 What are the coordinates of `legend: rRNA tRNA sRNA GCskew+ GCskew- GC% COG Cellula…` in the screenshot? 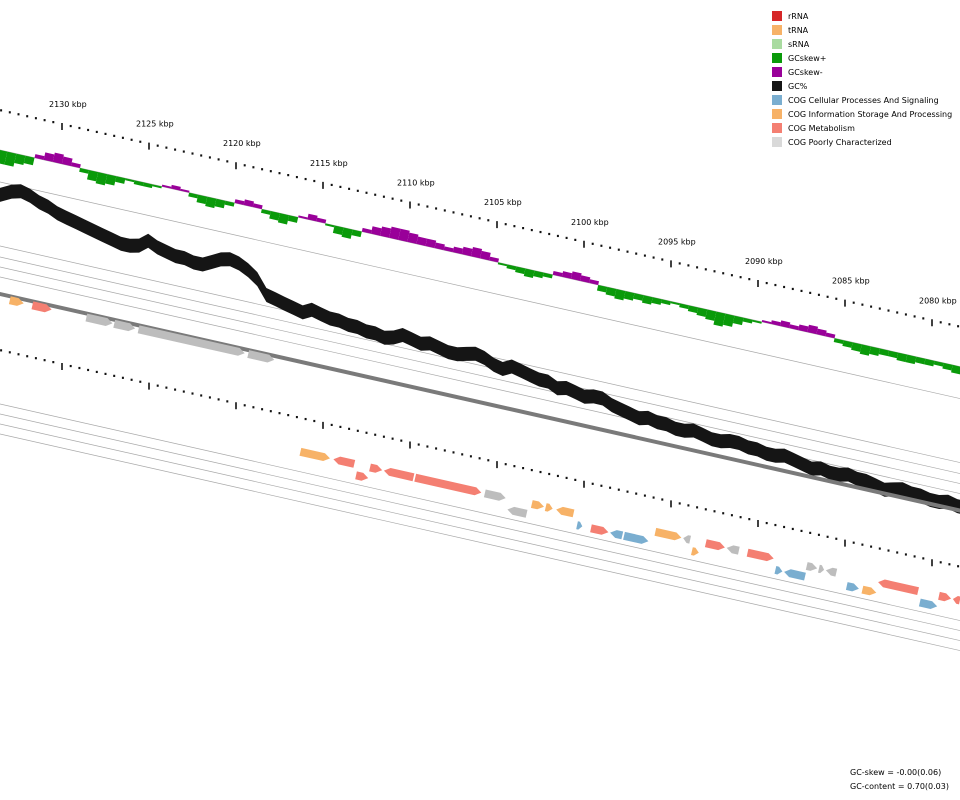 It's located at (862, 79).